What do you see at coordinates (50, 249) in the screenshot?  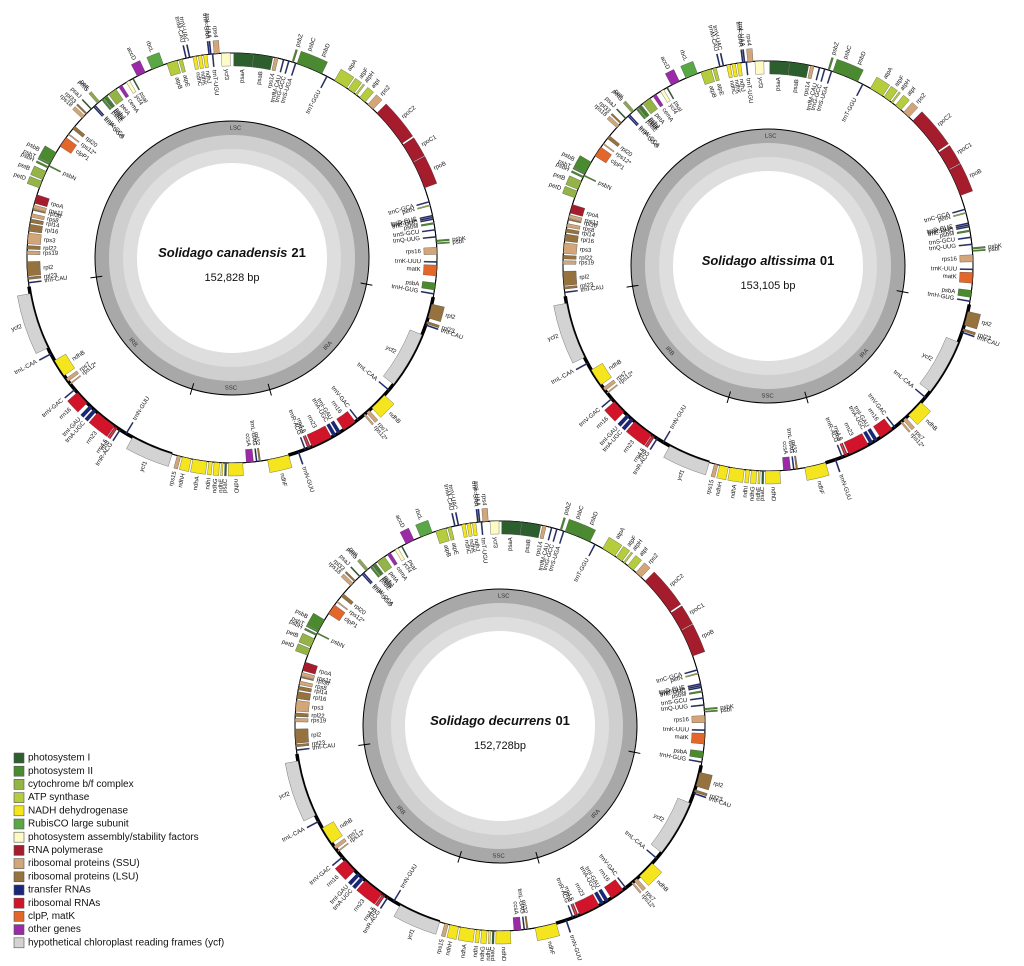 I see `gene-label: rpl22` at bounding box center [50, 249].